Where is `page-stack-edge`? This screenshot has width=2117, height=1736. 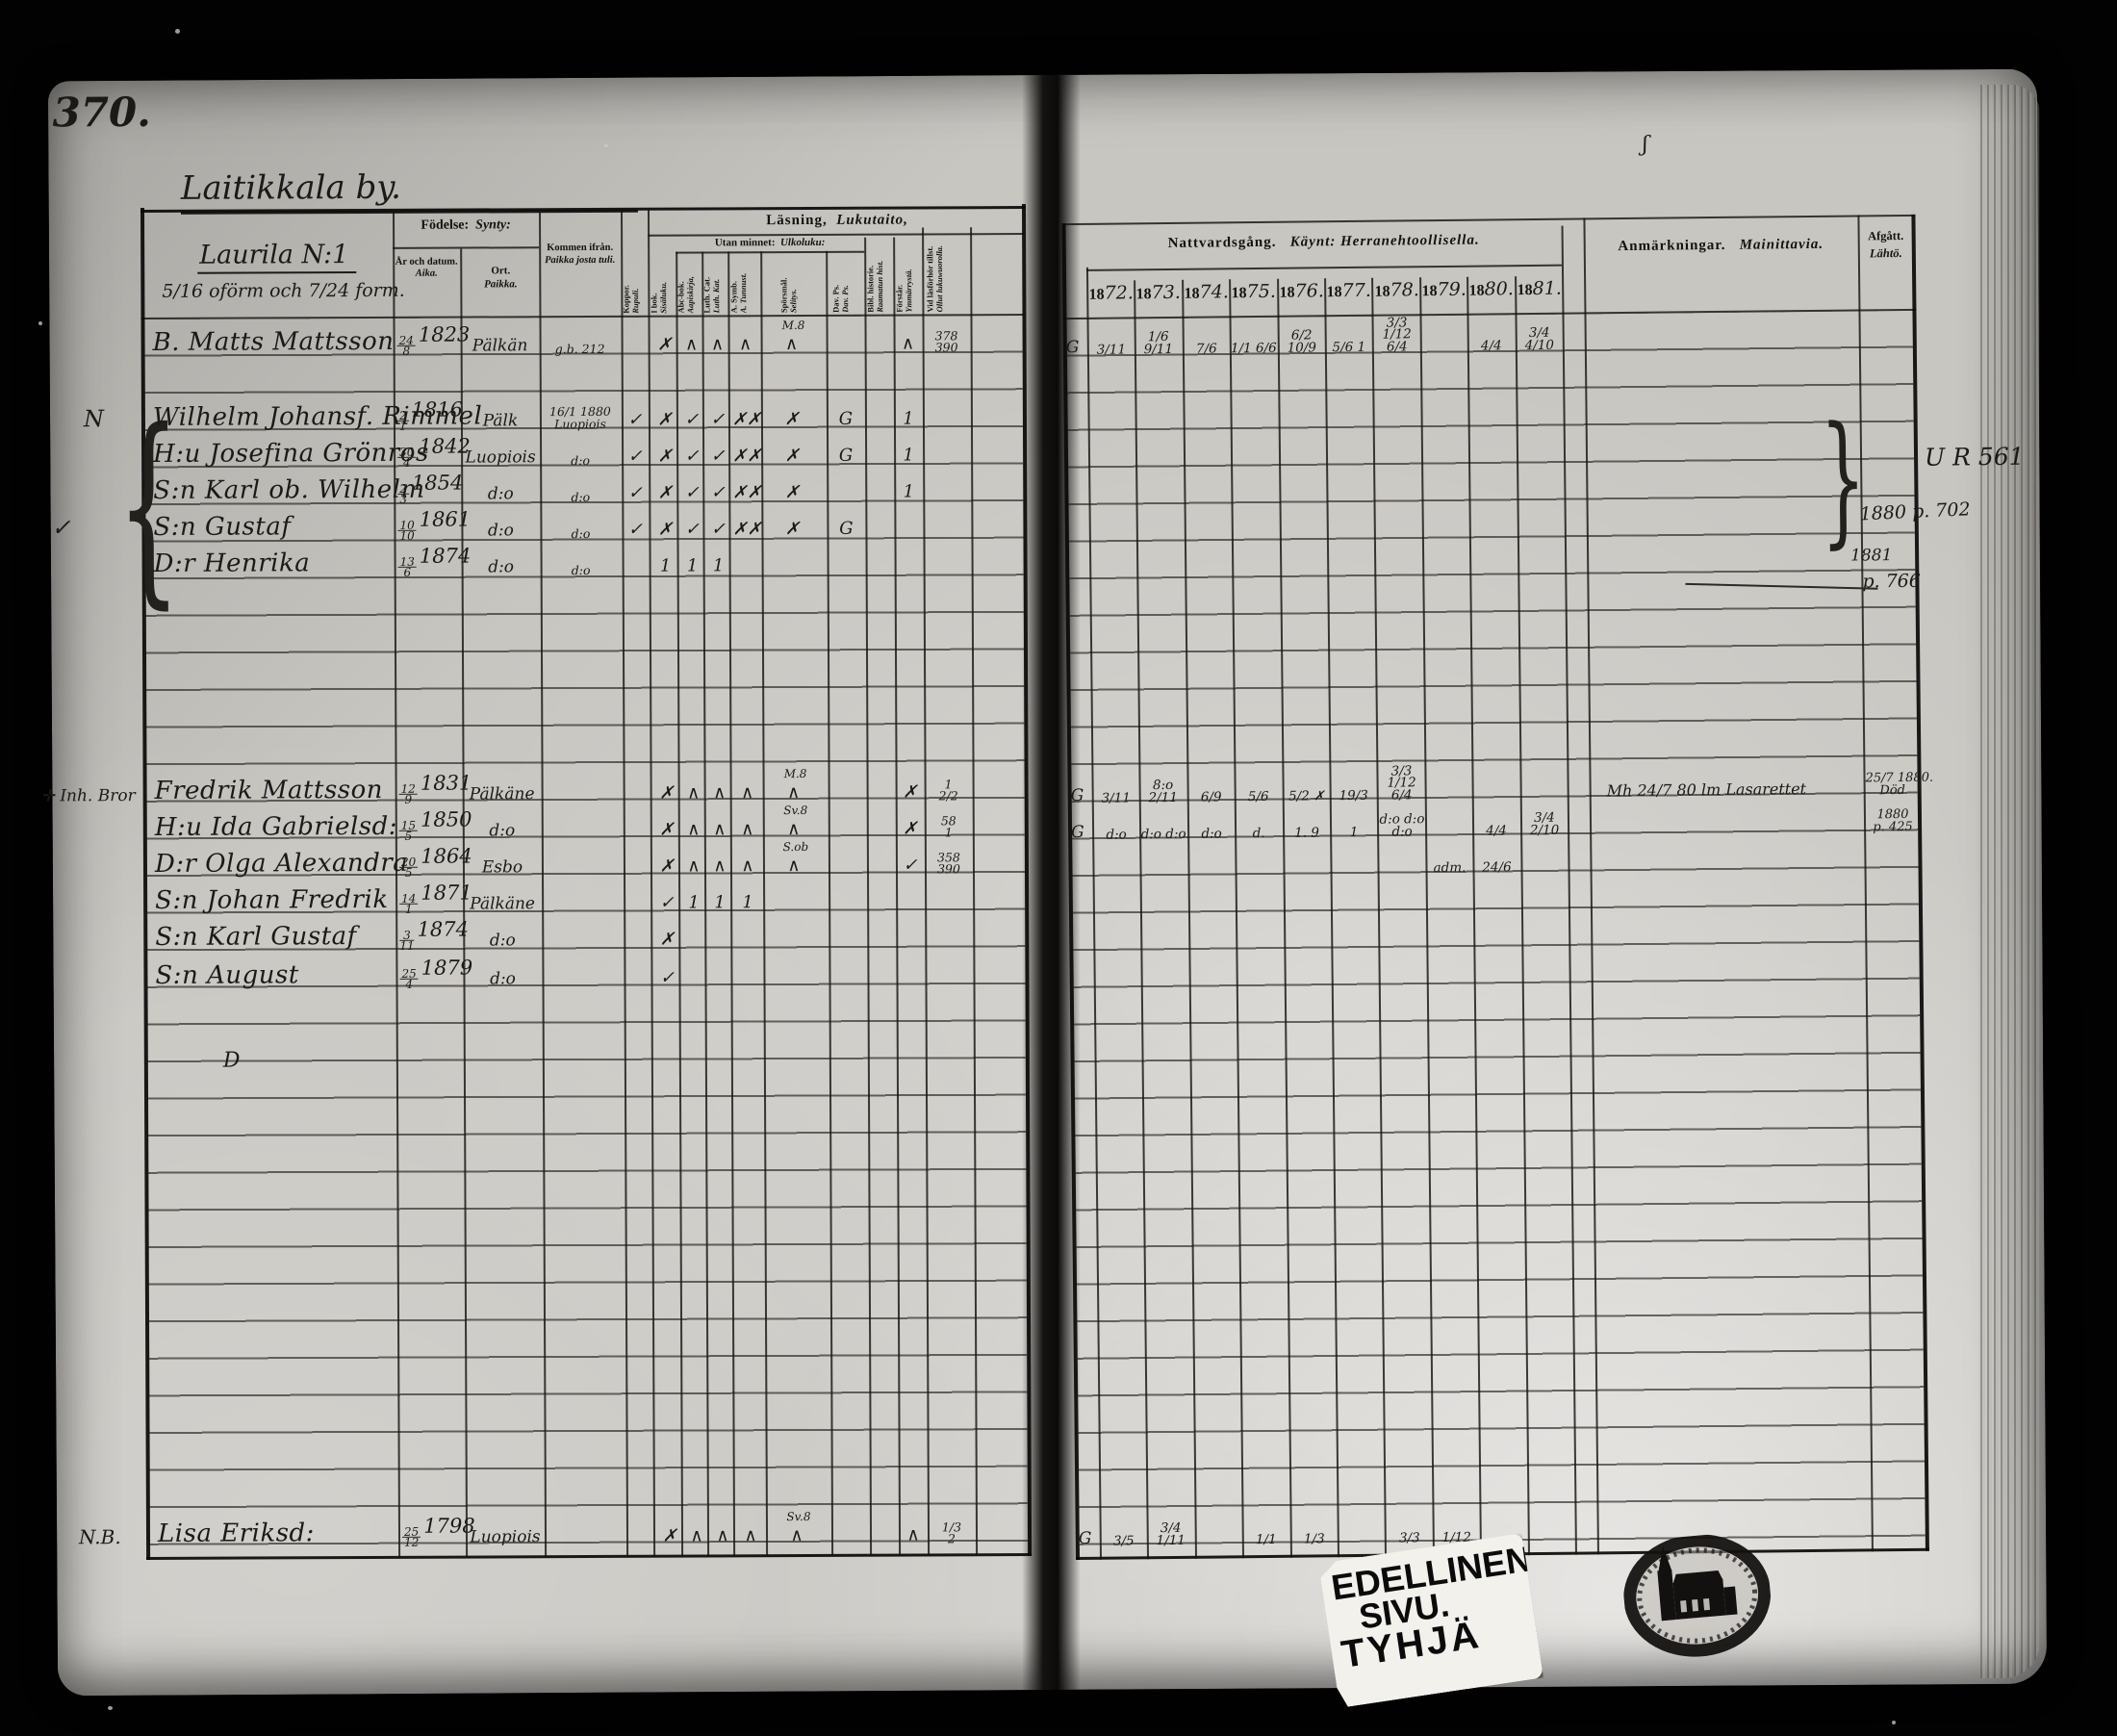
page-stack-edge is located at coordinates (2009, 881).